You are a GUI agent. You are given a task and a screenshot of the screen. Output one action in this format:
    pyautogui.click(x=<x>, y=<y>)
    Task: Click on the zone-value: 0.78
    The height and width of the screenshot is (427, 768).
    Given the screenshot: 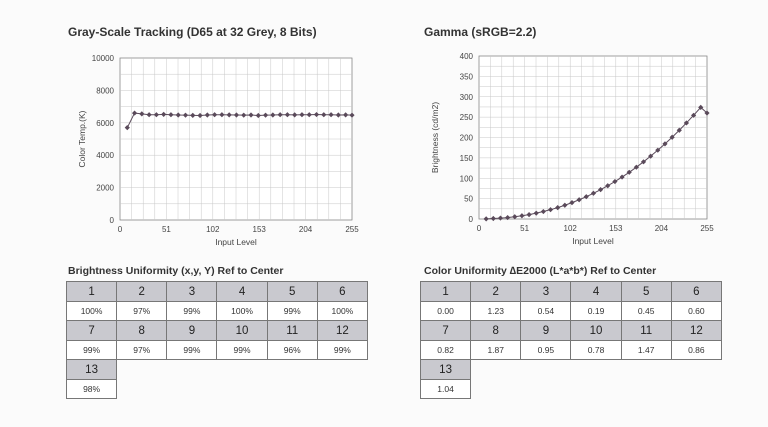 What is the action you would take?
    pyautogui.click(x=596, y=350)
    